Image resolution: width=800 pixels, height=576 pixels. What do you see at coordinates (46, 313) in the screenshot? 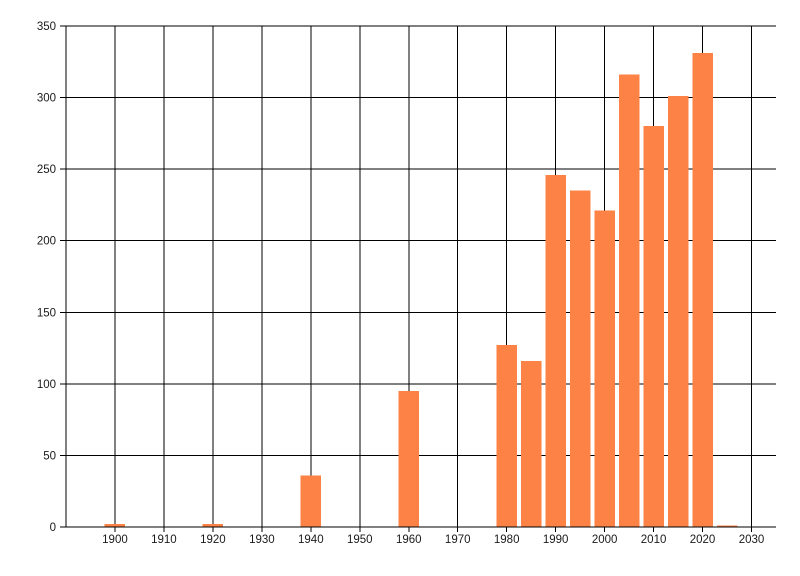
I see `y-tick-label: 150` at bounding box center [46, 313].